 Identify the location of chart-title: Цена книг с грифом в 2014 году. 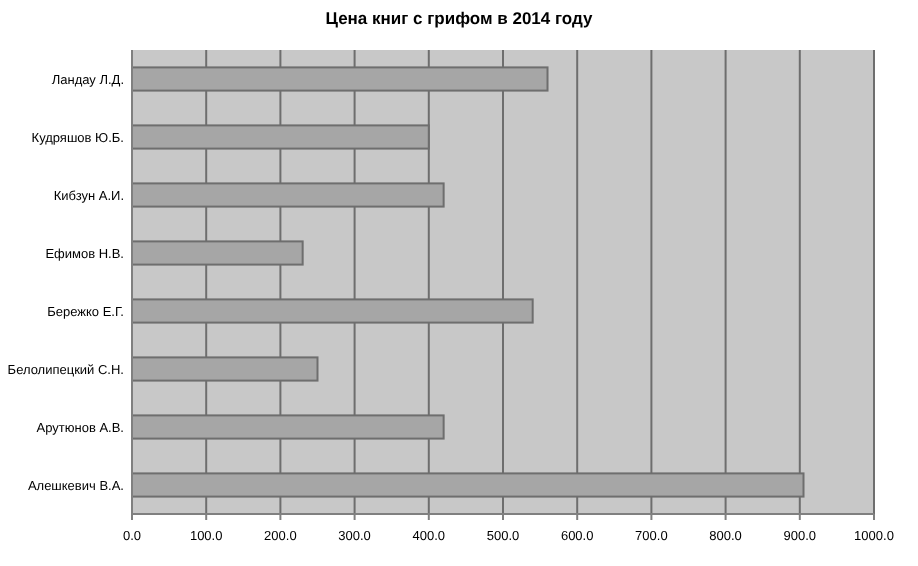
(459, 18).